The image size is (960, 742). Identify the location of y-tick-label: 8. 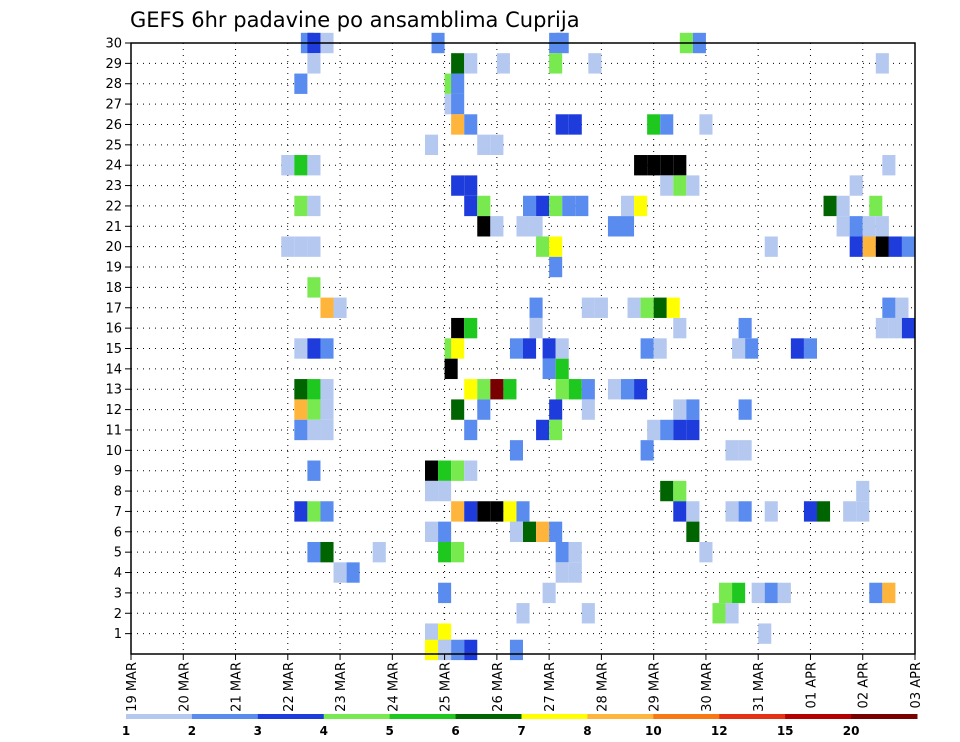
(118, 492).